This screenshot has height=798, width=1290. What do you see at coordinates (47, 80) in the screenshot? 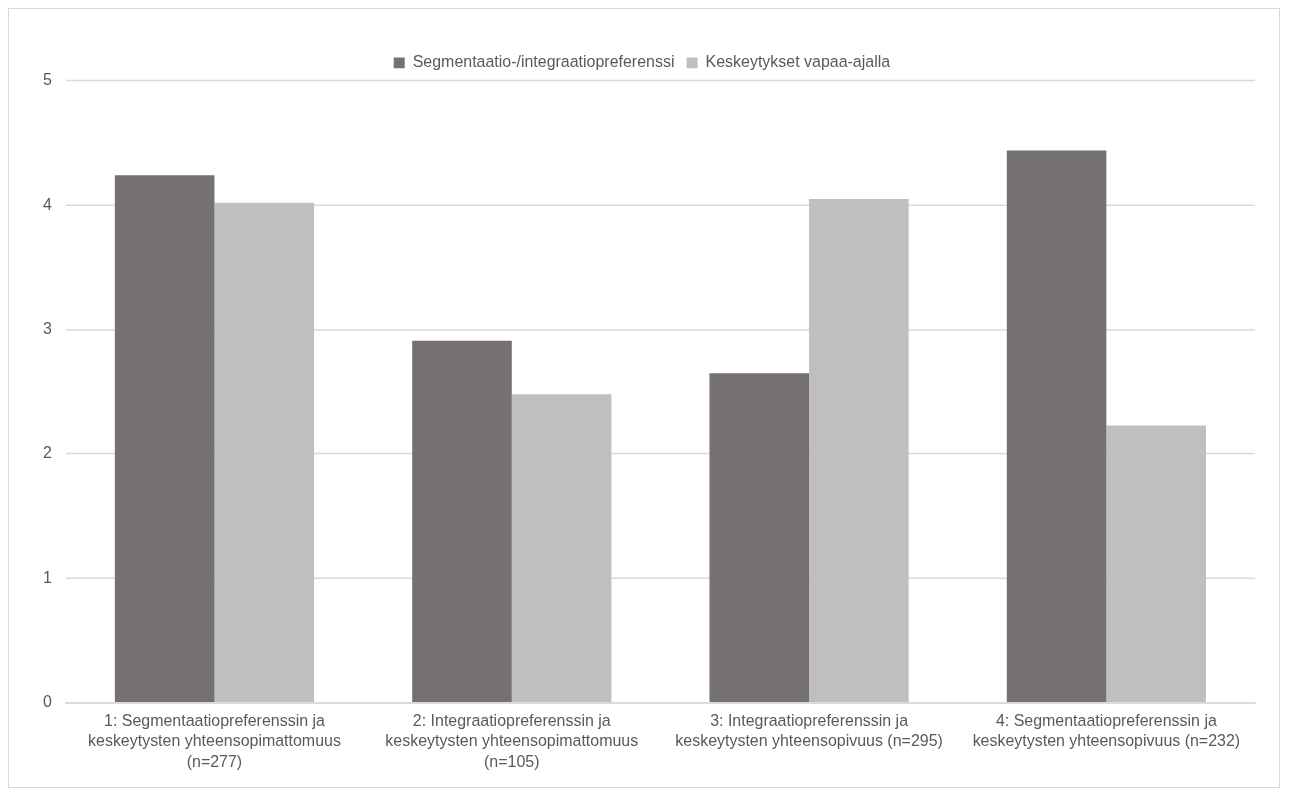
I see `y-tick-label: 5` at bounding box center [47, 80].